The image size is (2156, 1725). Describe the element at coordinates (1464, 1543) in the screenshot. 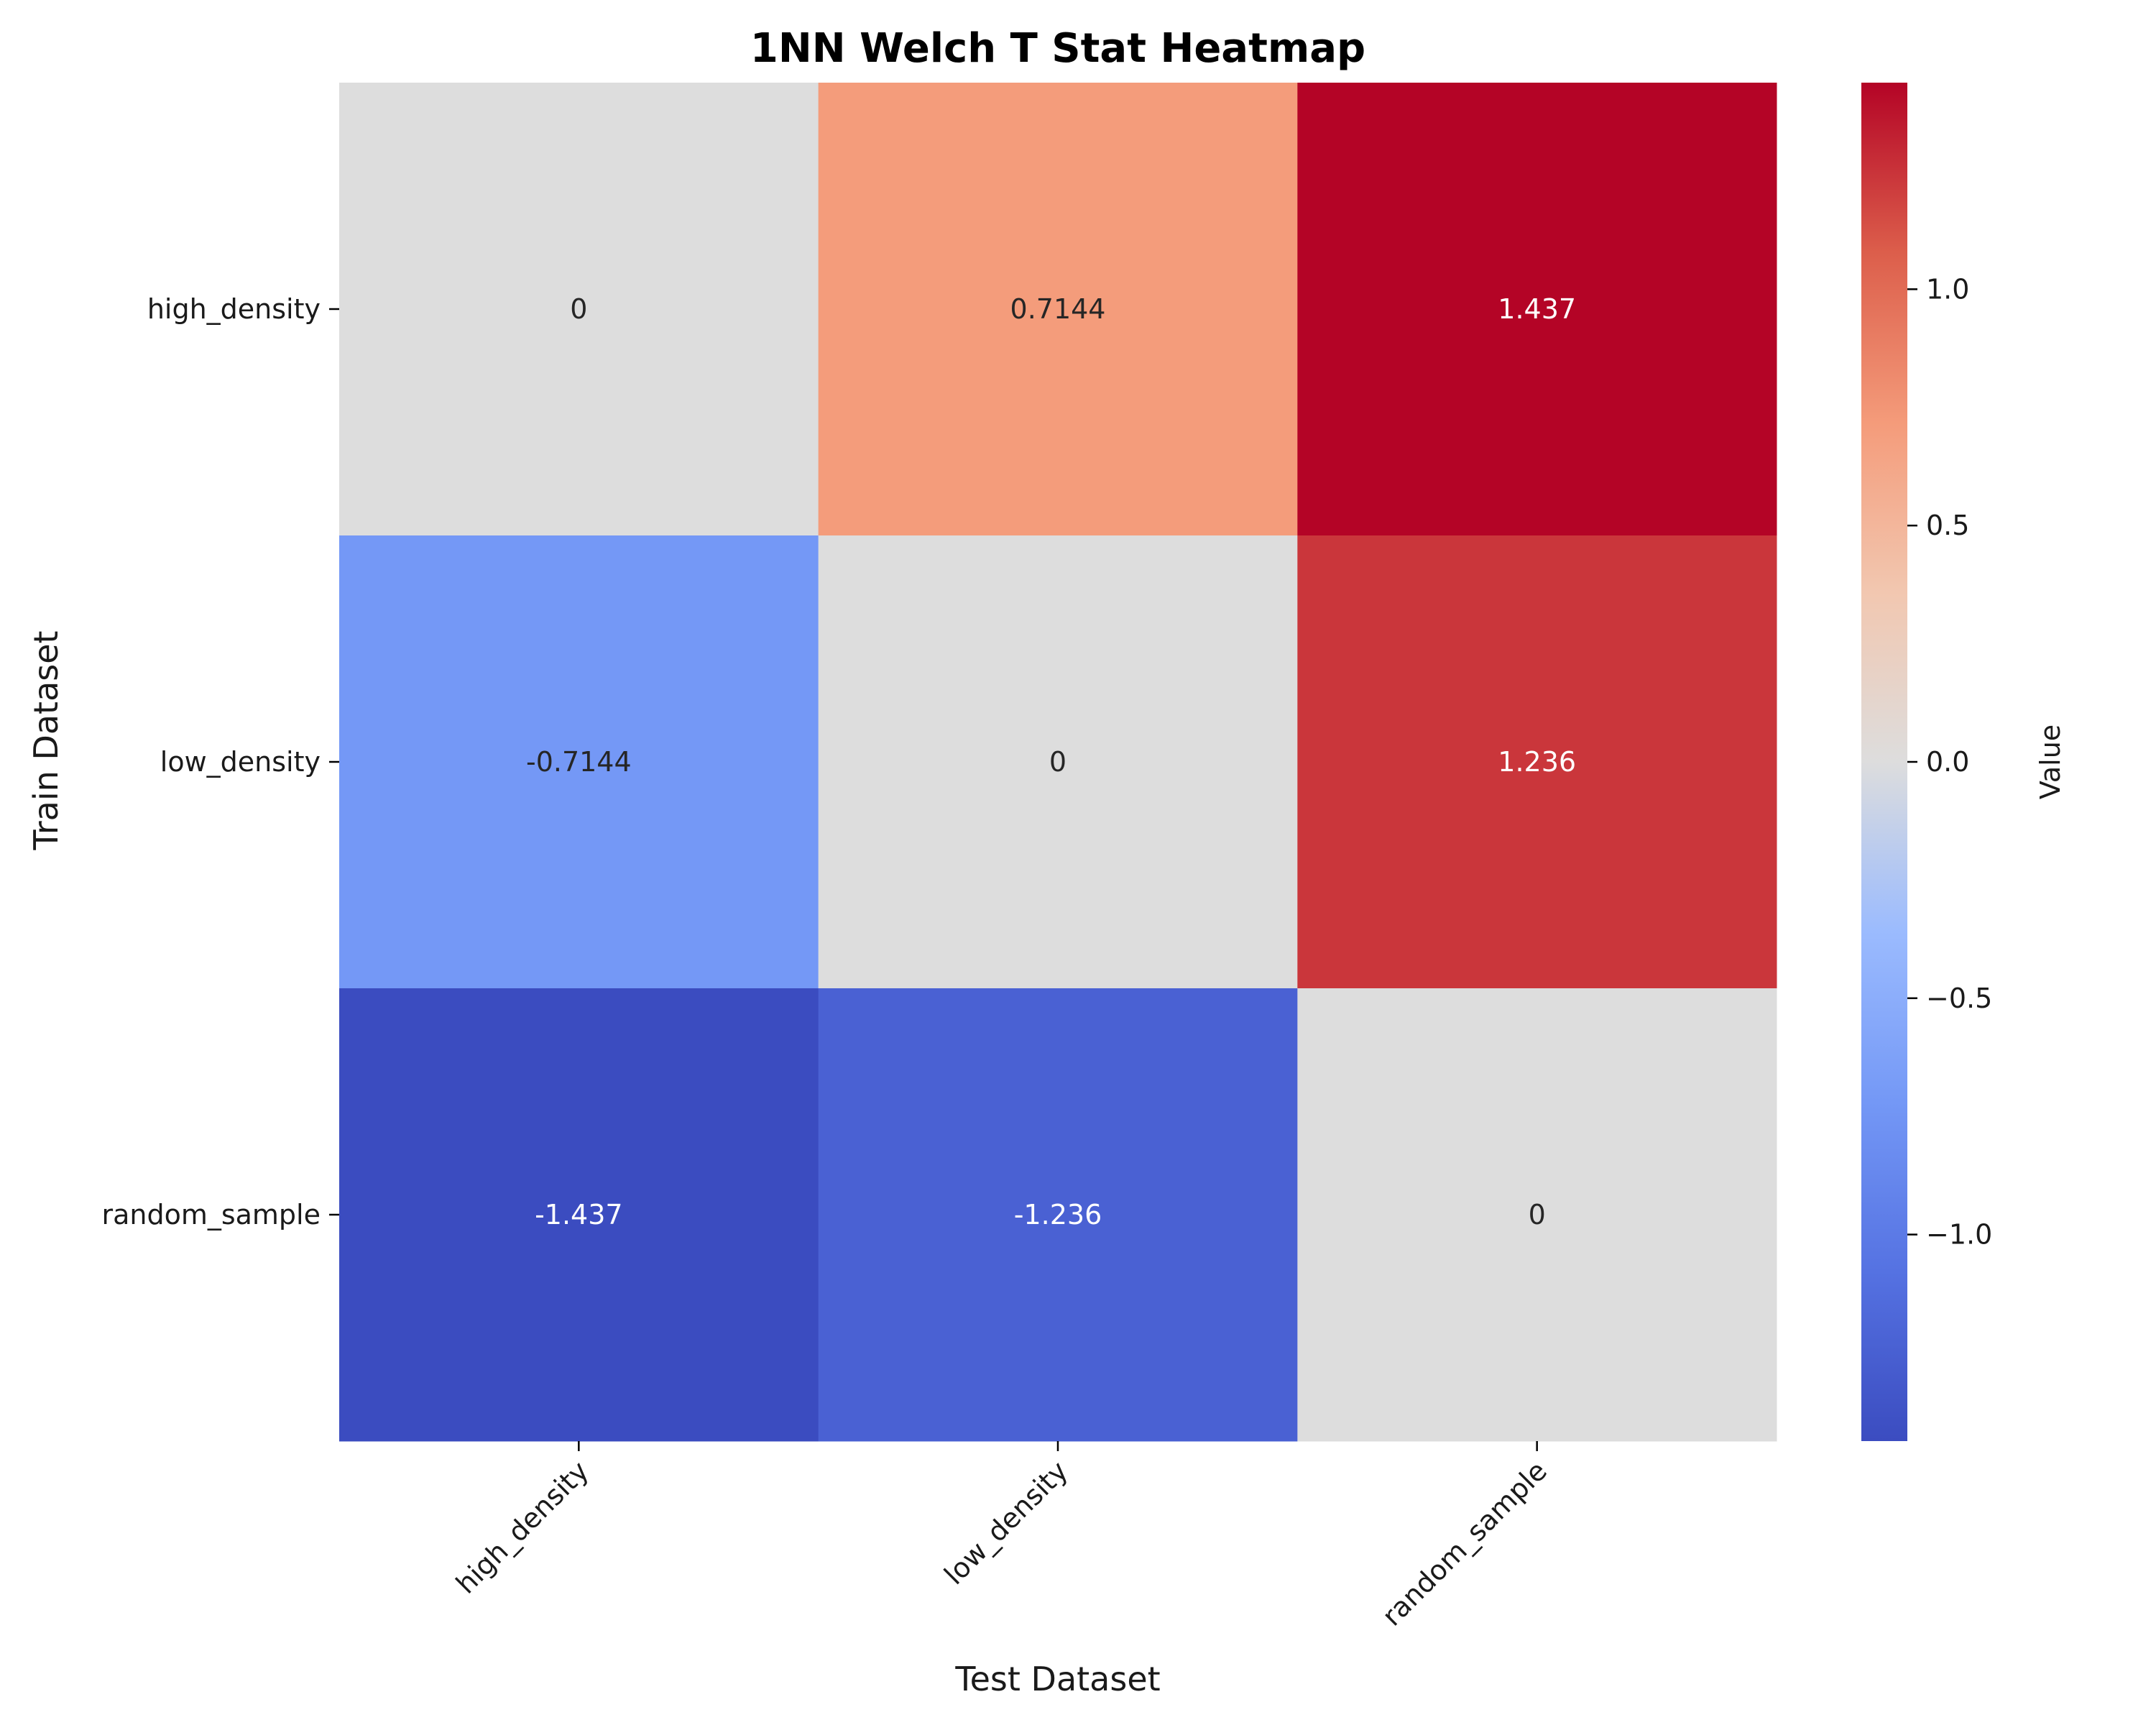

I see `x-tick-label: random_sample` at that location.